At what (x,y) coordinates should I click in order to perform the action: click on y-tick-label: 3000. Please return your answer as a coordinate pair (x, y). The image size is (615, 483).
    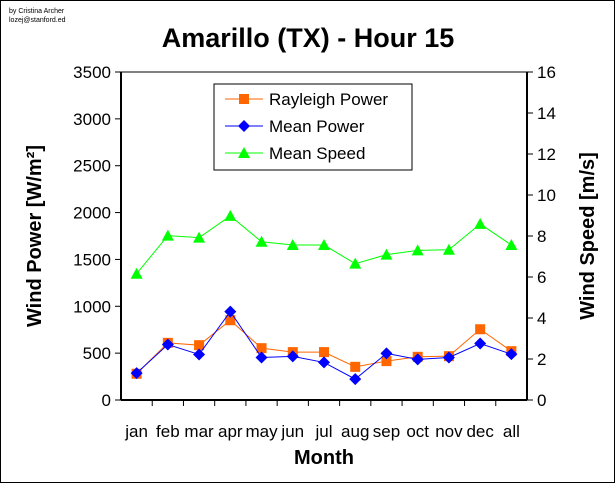
    Looking at the image, I should click on (92, 119).